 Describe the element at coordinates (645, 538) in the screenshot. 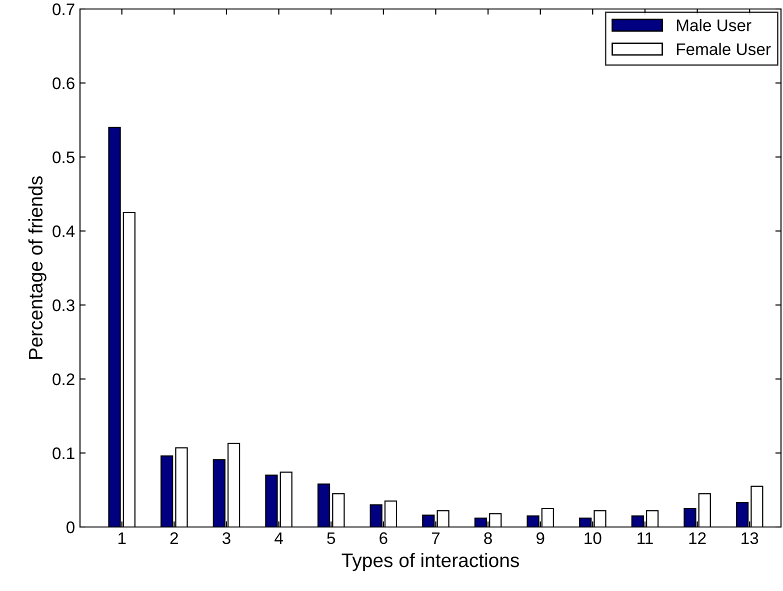

I see `x-tick-label: 11` at that location.